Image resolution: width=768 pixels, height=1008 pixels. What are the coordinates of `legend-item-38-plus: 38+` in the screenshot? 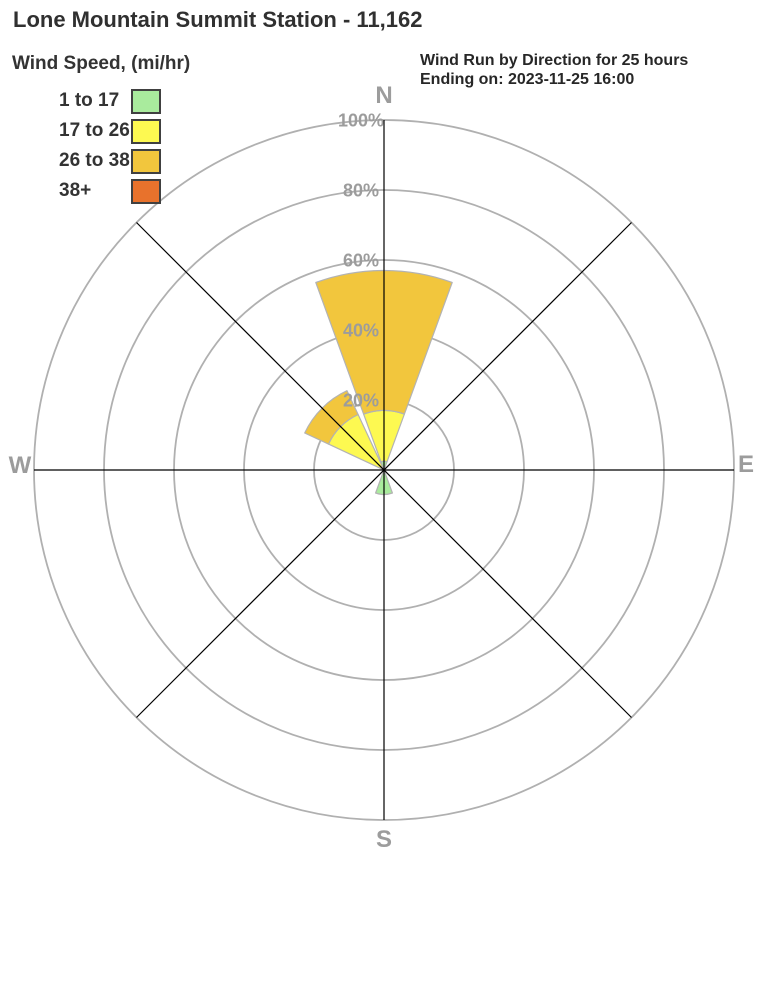 It's located at (101, 191).